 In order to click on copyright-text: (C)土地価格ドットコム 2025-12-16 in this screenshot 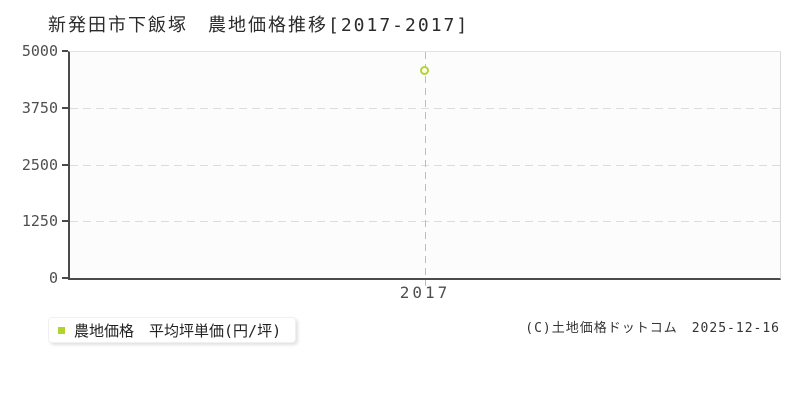, I will do `click(652, 328)`.